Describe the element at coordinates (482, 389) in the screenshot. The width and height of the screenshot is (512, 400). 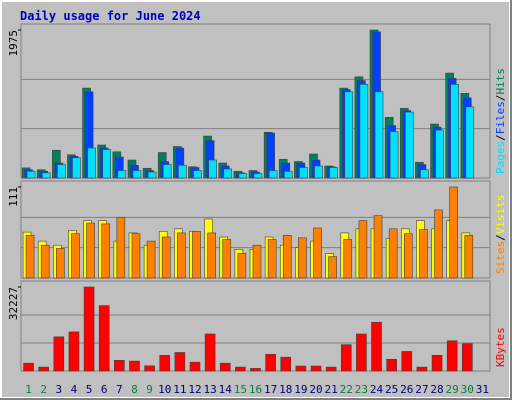
I see `x-tick-label: 31` at that location.